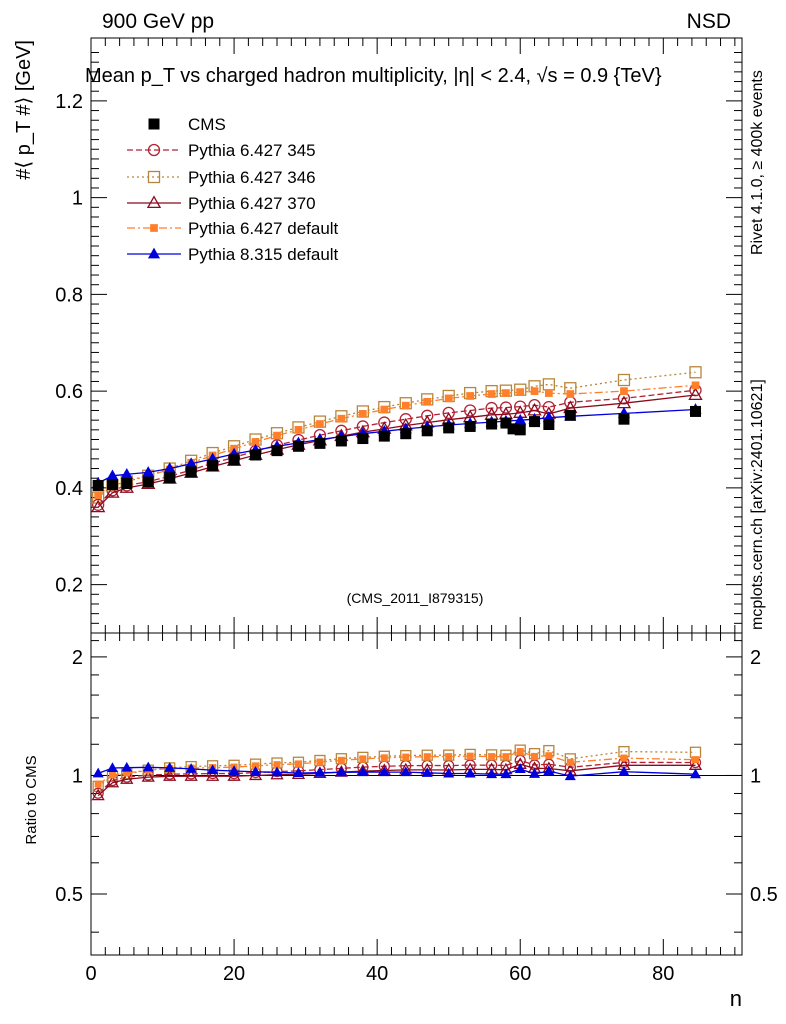 The image size is (786, 1024). I want to click on y-tick-label: 1.2, so click(69, 102).